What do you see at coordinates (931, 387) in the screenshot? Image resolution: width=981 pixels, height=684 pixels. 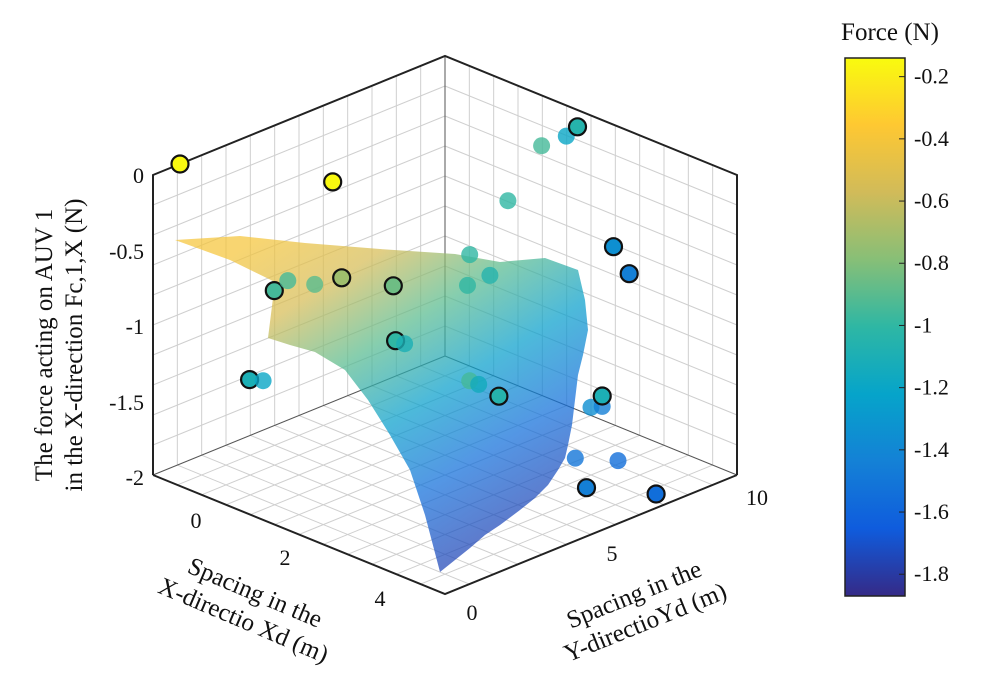 I see `colorbar-tick-label: -1.2` at bounding box center [931, 387].